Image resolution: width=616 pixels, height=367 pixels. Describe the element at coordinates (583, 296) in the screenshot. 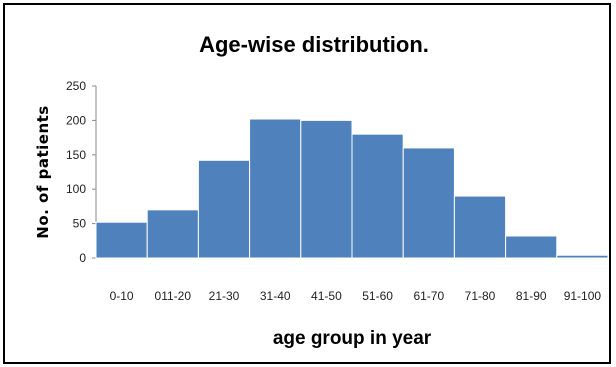

I see `x-tick-label: 91-100` at that location.